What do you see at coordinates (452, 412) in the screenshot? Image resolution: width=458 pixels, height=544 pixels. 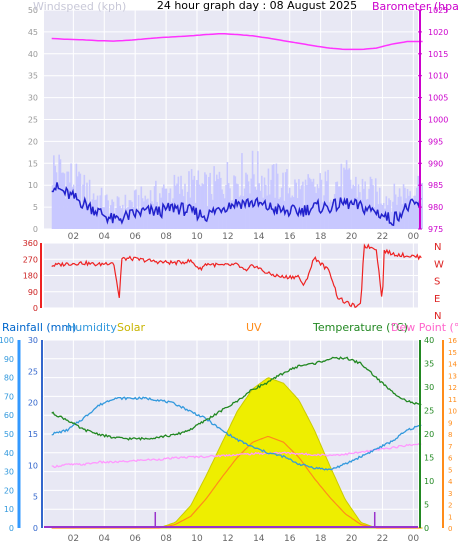 I see `uv-tick-label: 10` at bounding box center [452, 412].